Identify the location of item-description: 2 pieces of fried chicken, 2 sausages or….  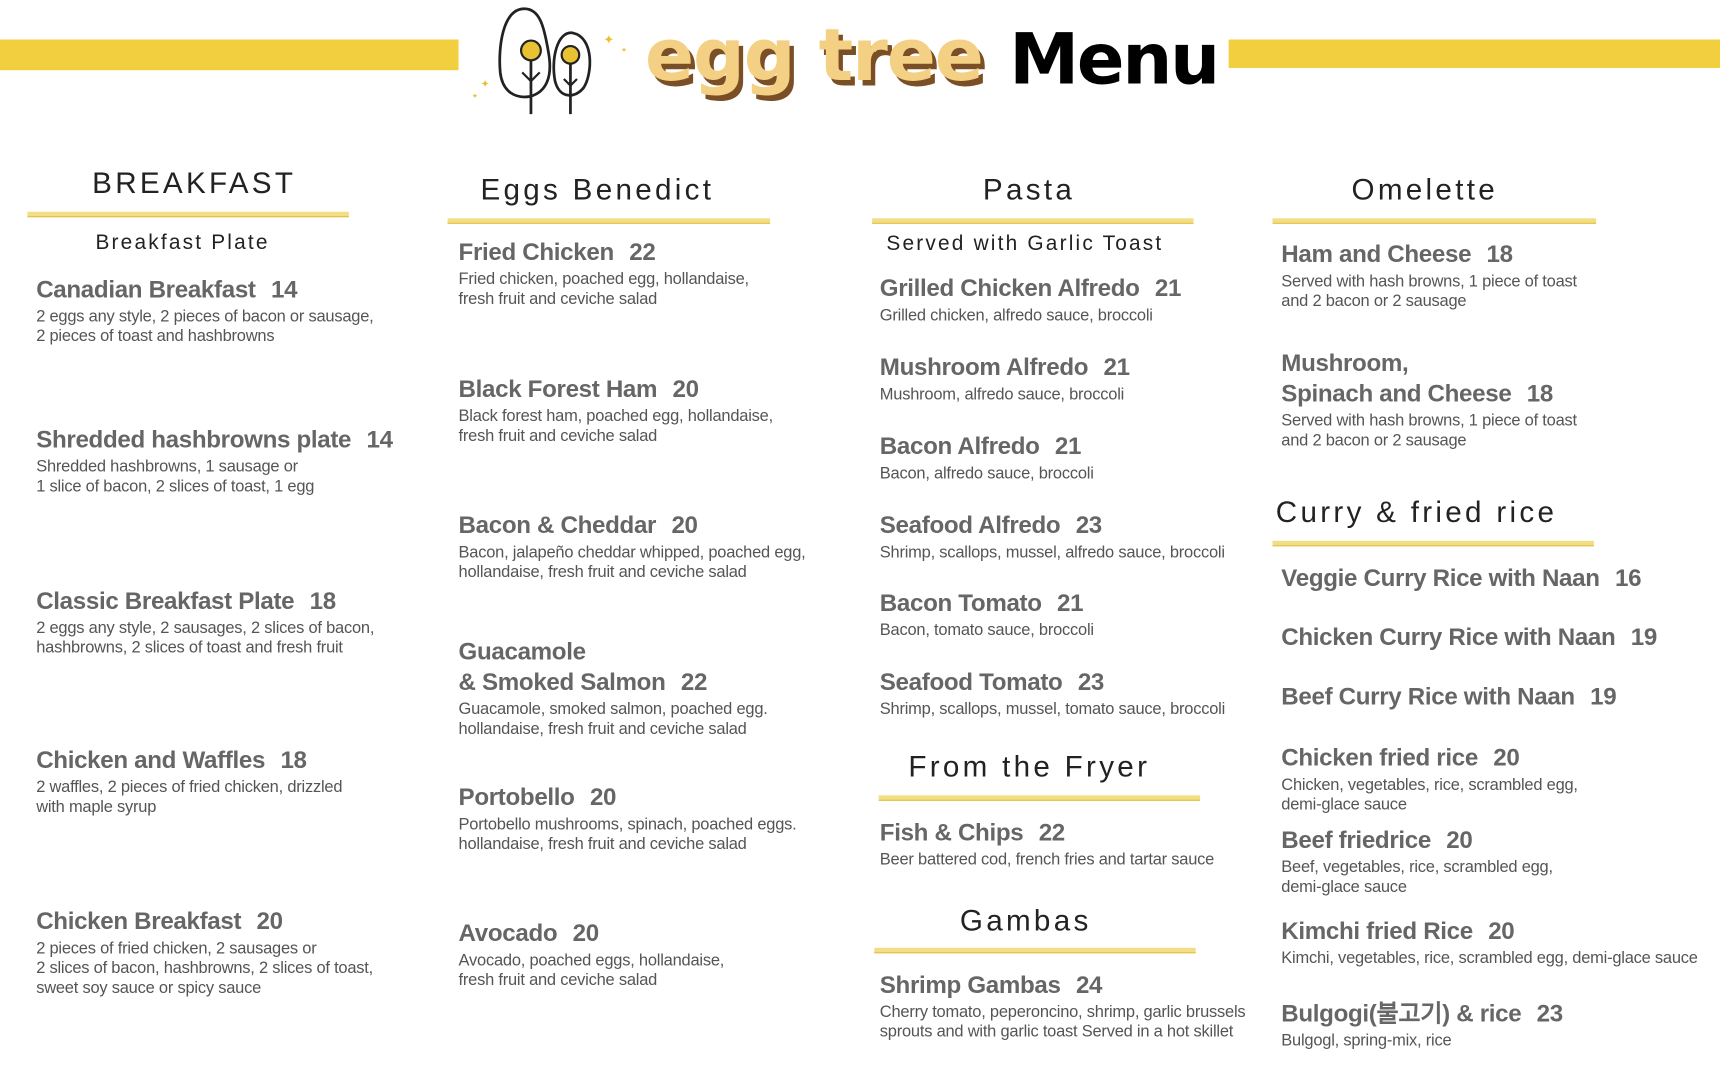
(204, 968).